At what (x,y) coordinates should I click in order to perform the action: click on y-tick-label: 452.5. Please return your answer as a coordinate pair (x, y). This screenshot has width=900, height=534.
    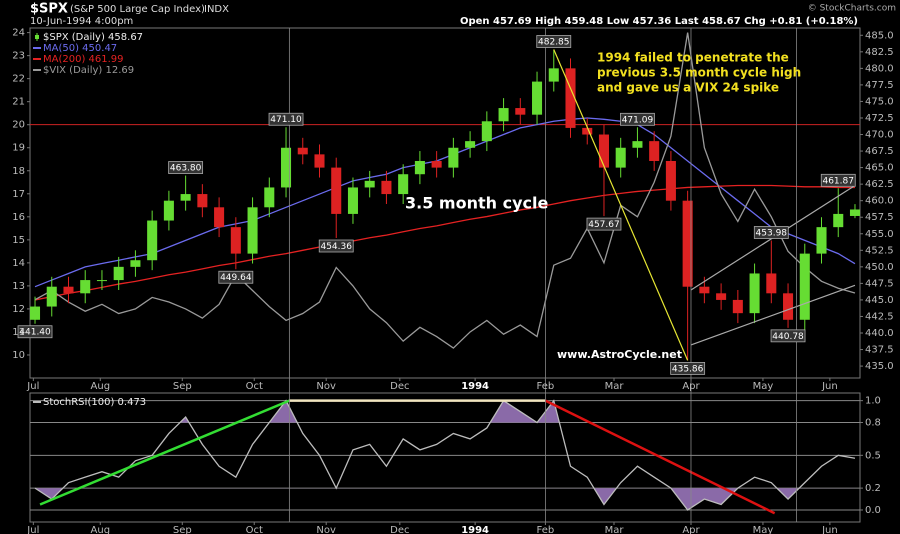
    Looking at the image, I should click on (879, 250).